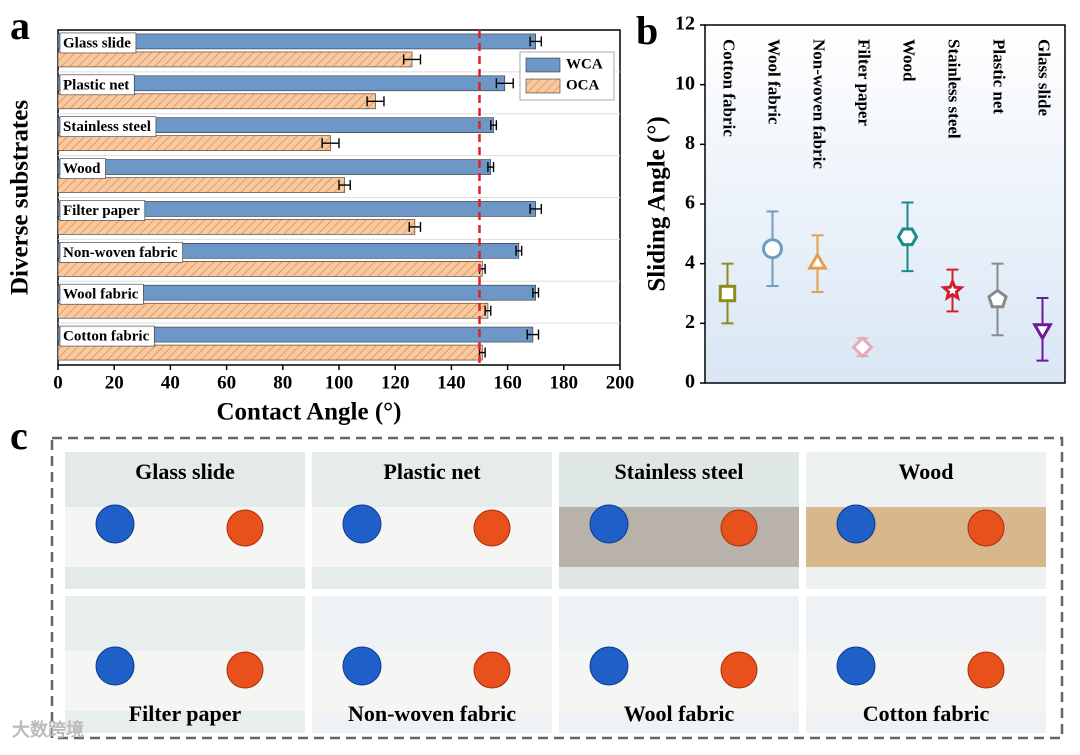 This screenshot has height=755, width=1080. What do you see at coordinates (282, 382) in the screenshot?
I see `x-tick-label: 80` at bounding box center [282, 382].